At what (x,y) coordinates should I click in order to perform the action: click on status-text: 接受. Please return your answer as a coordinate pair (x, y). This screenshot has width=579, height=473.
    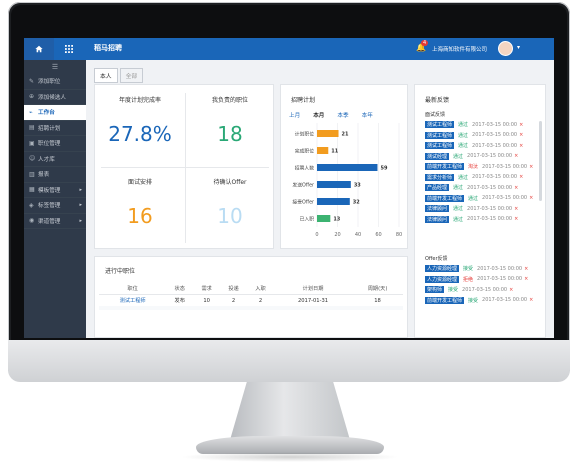
    Looking at the image, I should click on (473, 300).